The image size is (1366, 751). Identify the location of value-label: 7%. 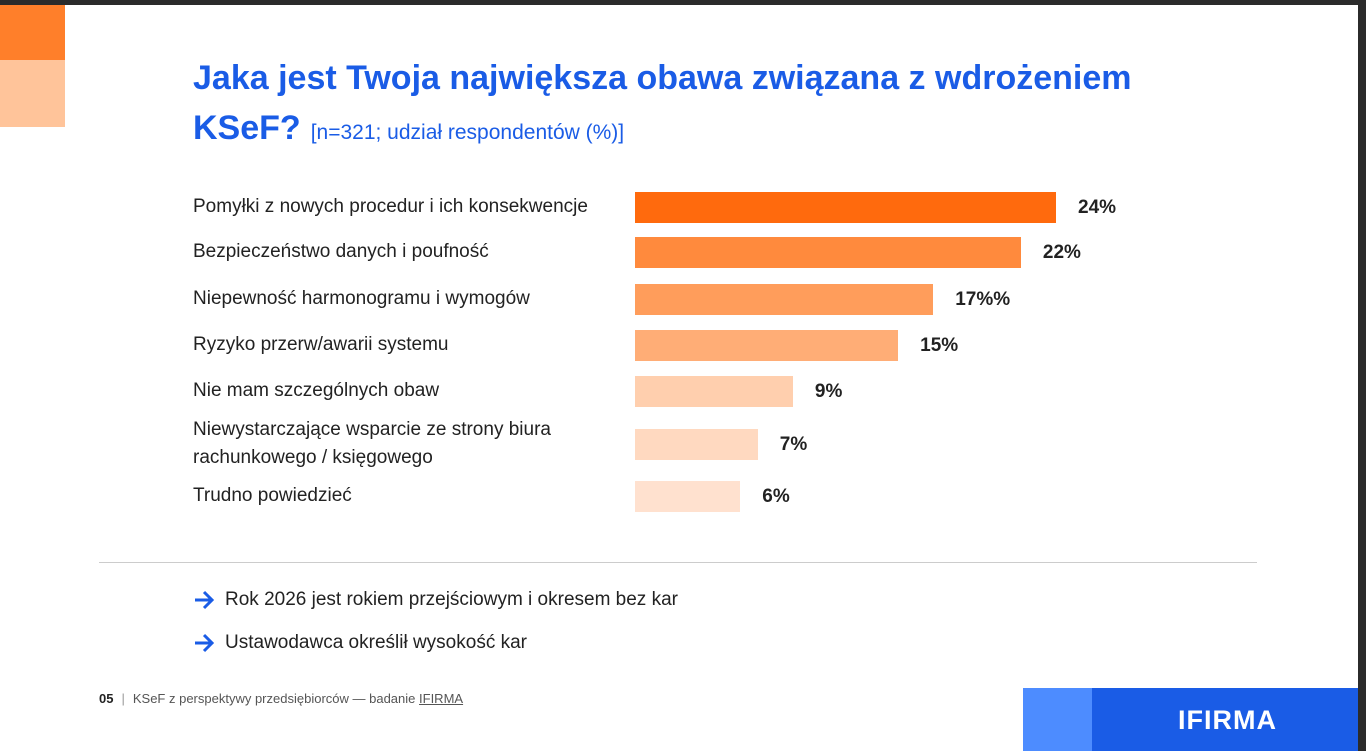
(793, 444).